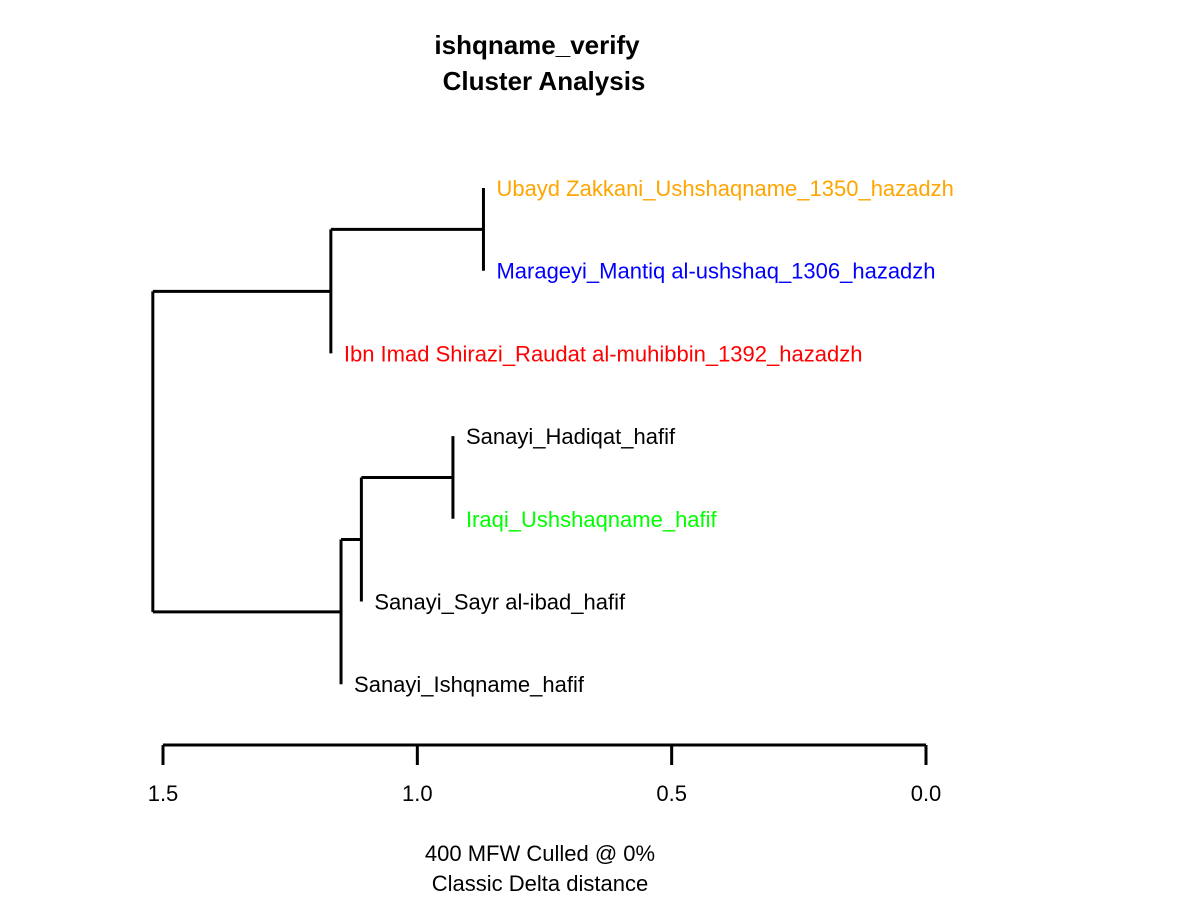  I want to click on x-tick-label-3: 0.0, so click(926, 793).